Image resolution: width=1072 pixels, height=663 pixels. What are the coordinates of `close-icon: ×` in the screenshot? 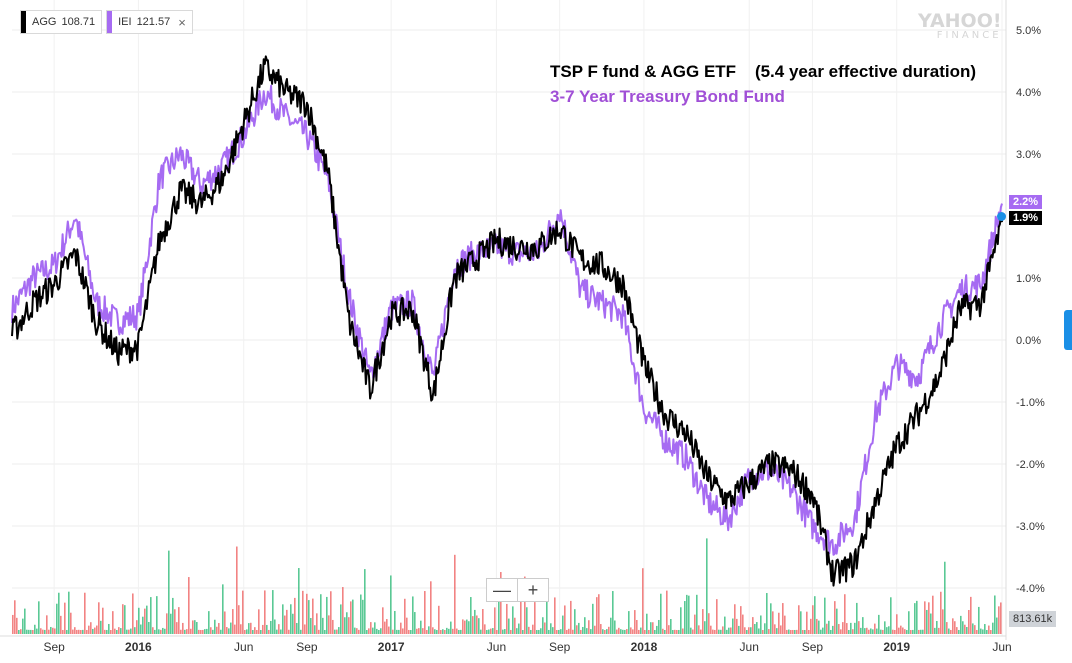 It's located at (182, 22).